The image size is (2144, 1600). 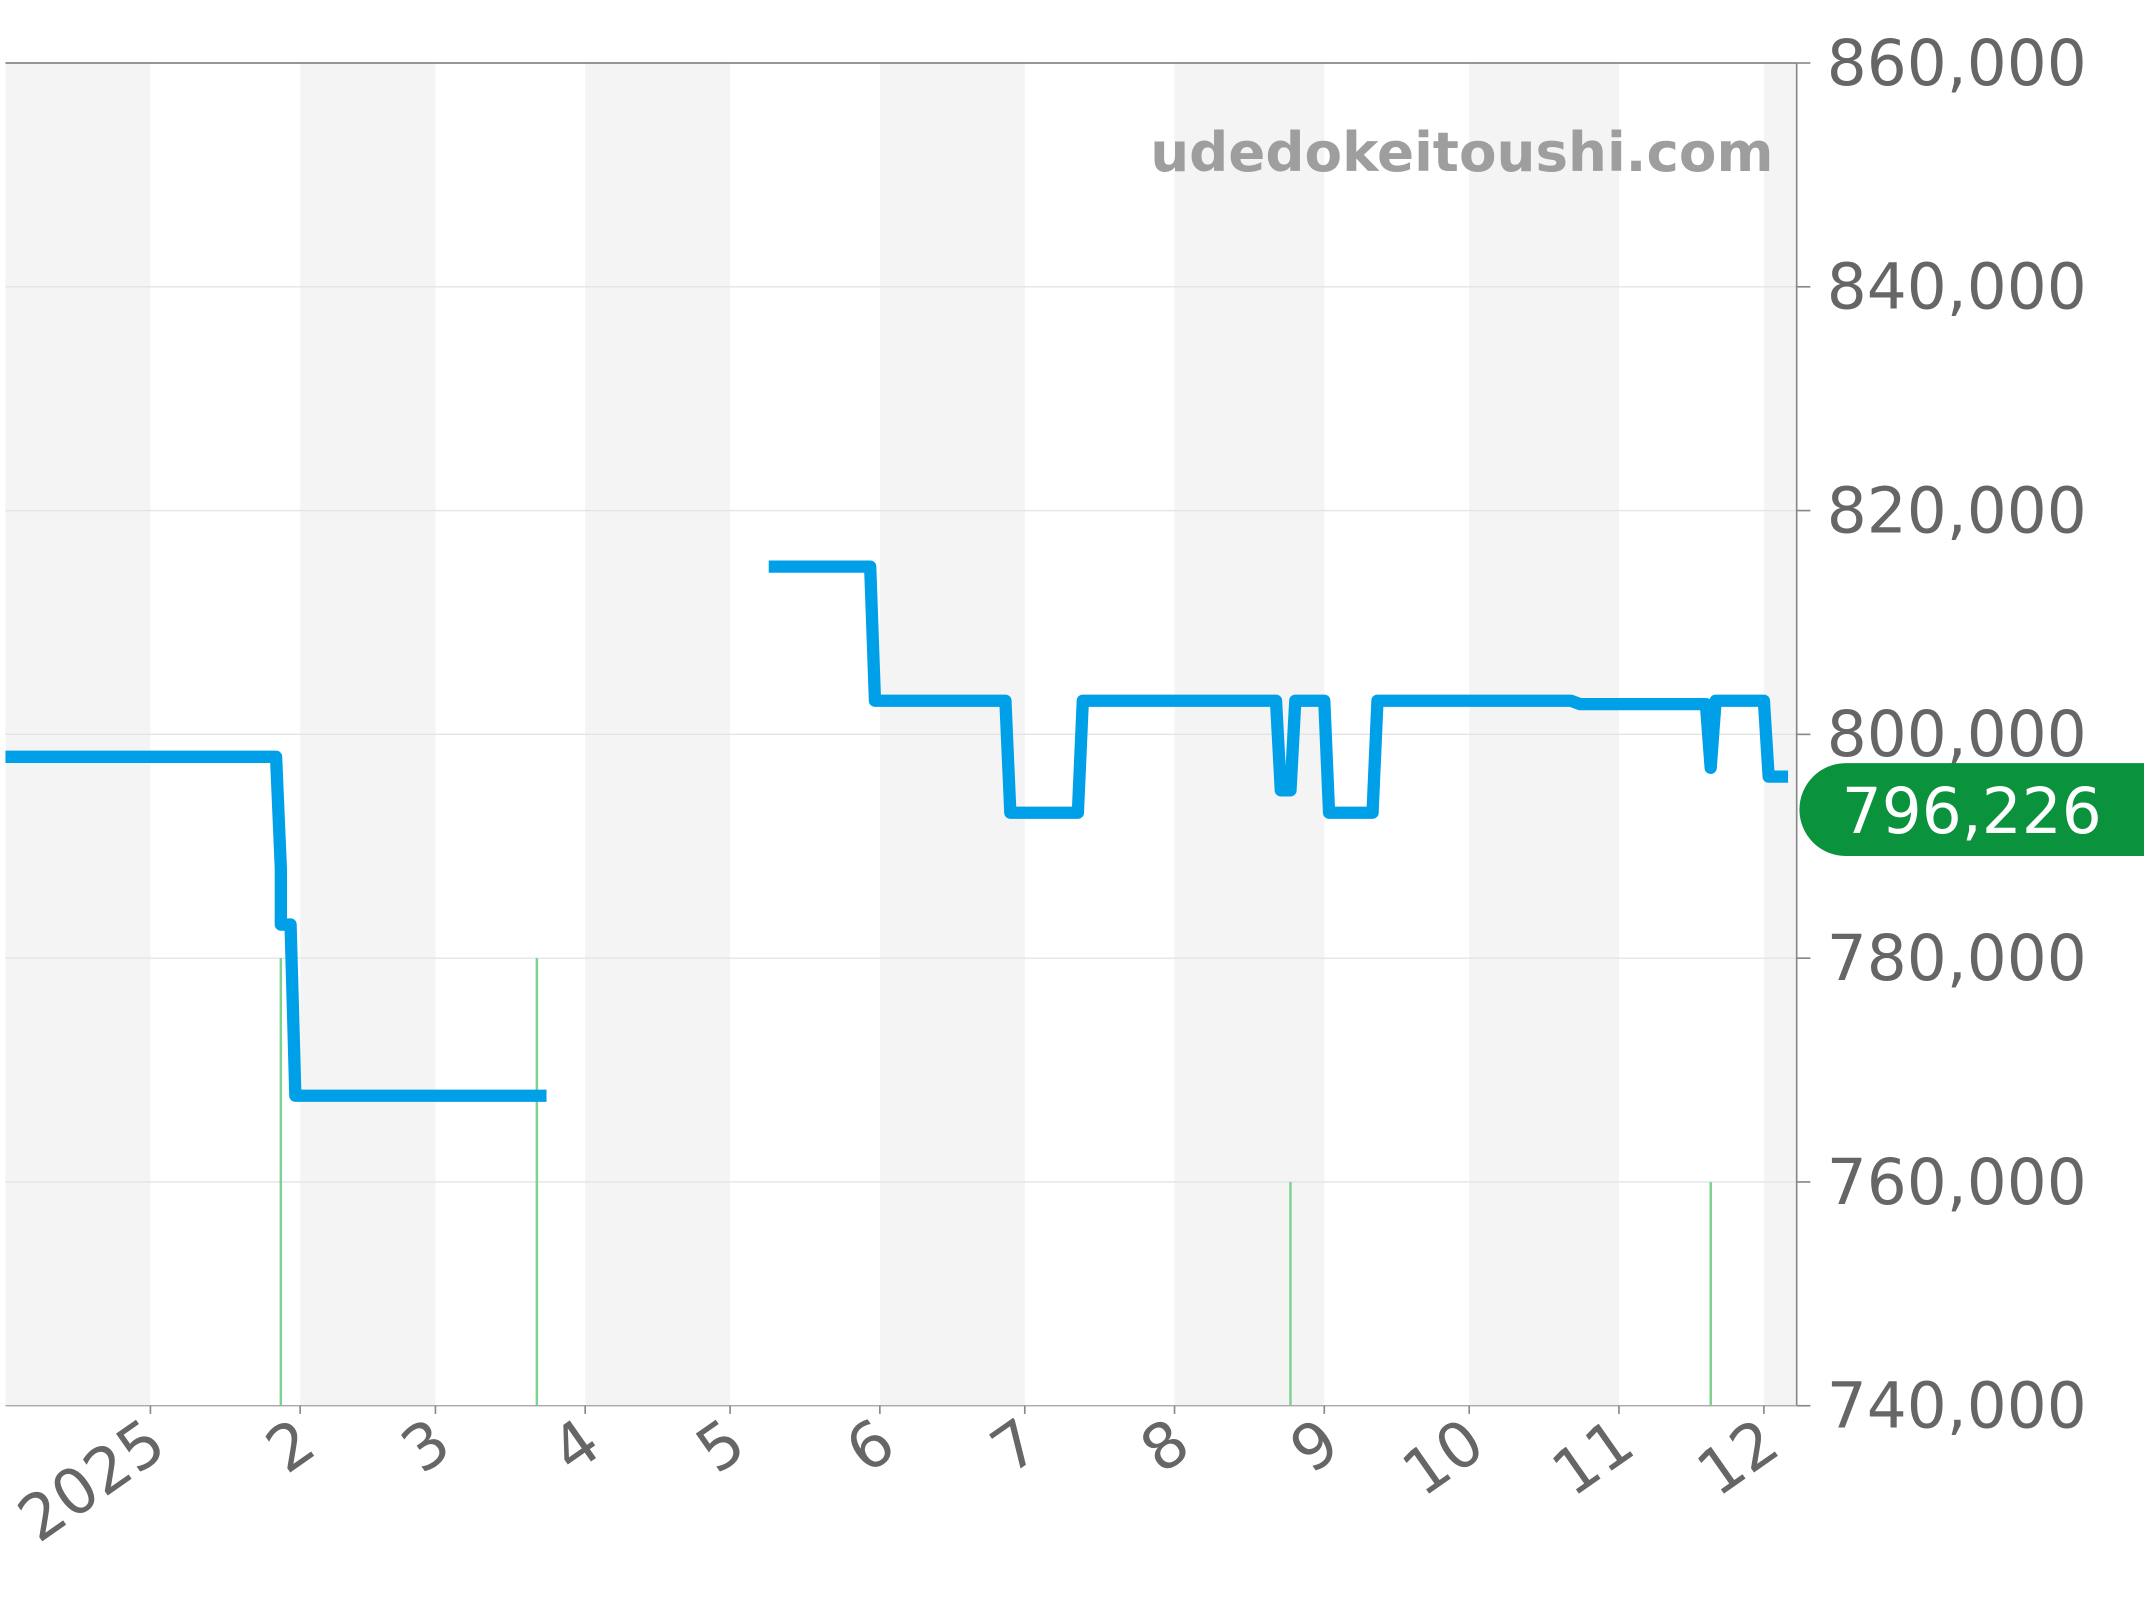 What do you see at coordinates (1957, 287) in the screenshot?
I see `y-tick-label: 840,000` at bounding box center [1957, 287].